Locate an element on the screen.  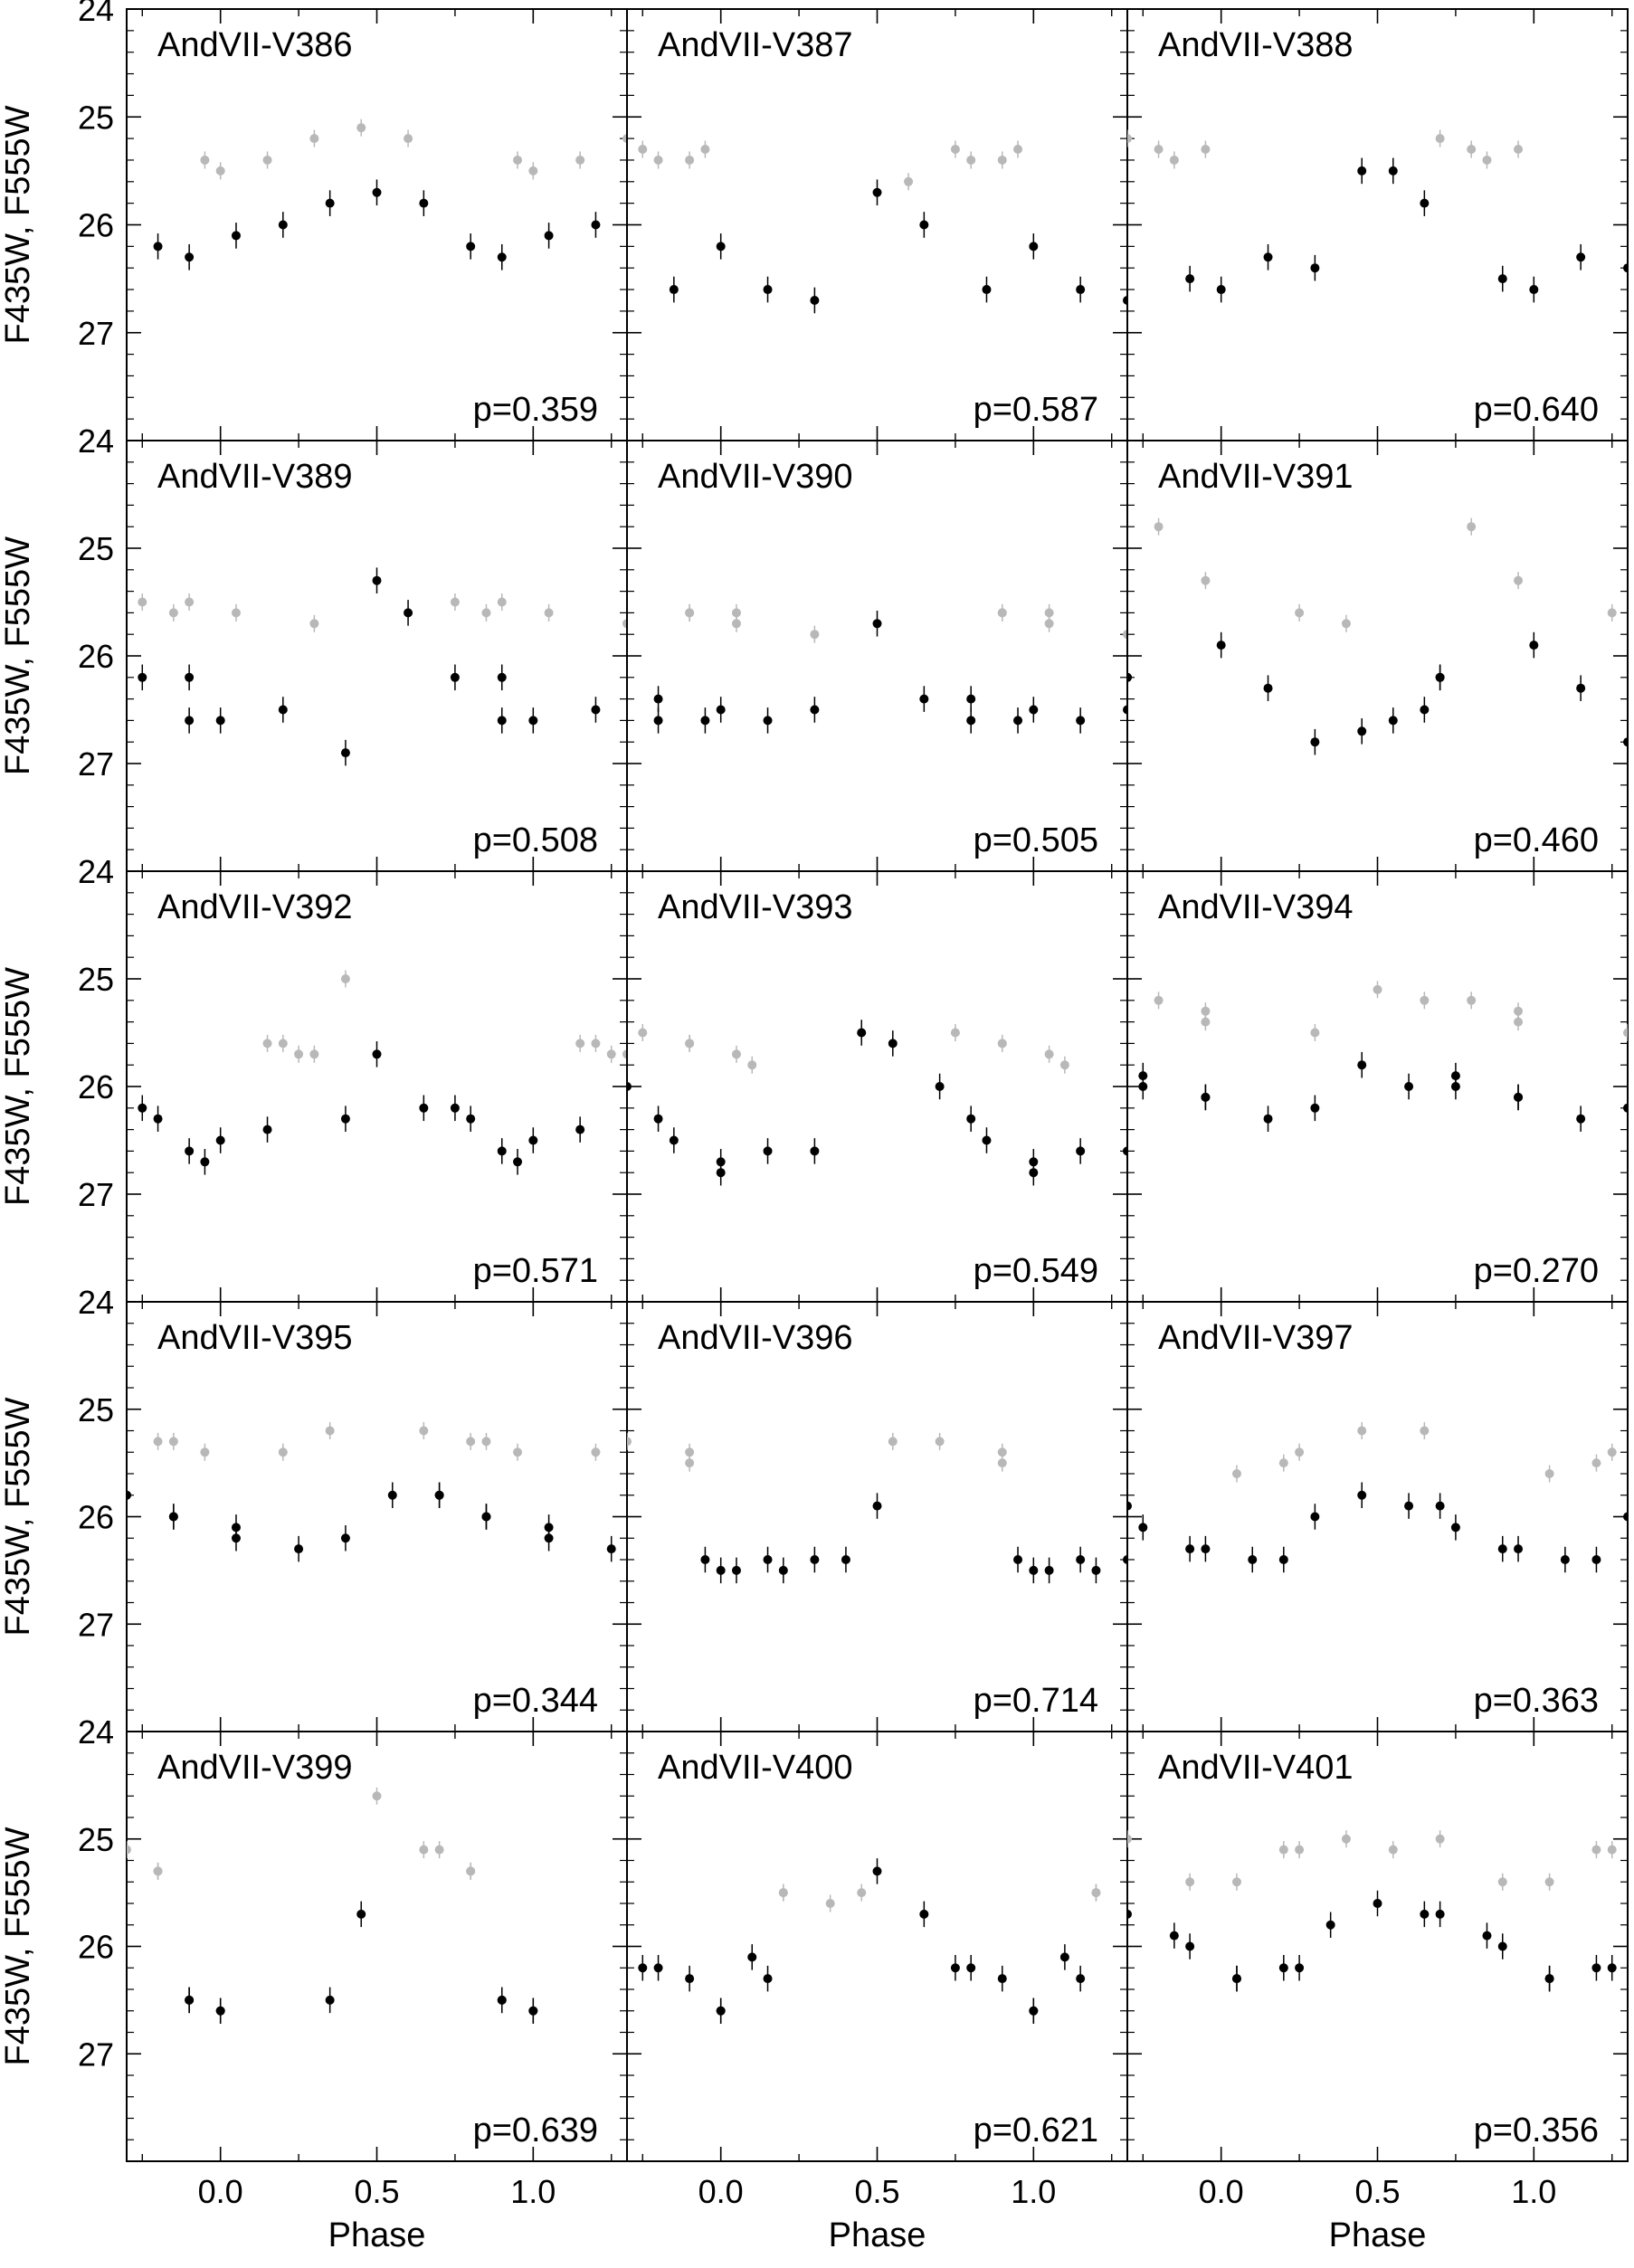
x-tick-label: 0.0 is located at coordinates (221, 2191).